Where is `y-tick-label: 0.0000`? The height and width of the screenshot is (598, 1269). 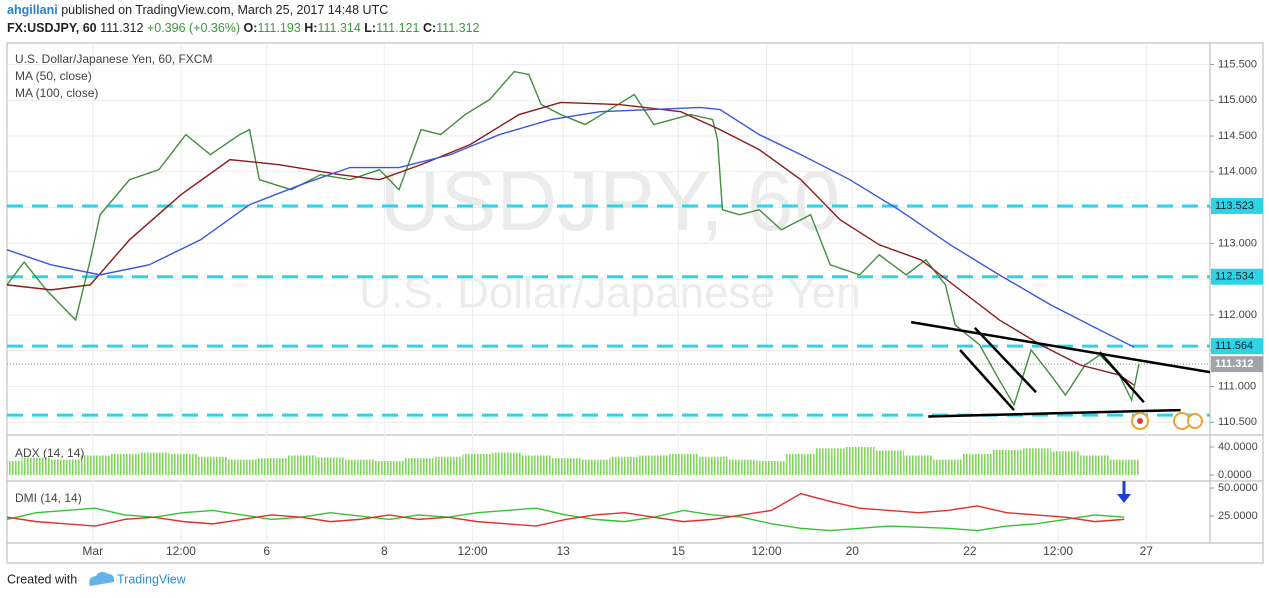 y-tick-label: 0.0000 is located at coordinates (1235, 475).